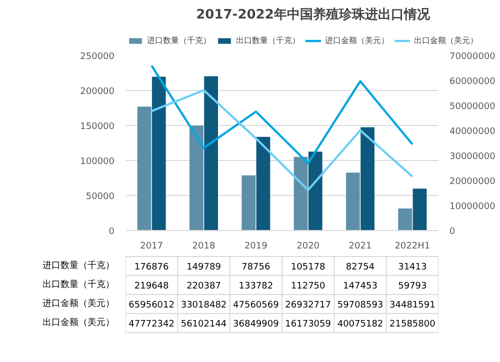  Describe the element at coordinates (360, 247) in the screenshot. I see `x-tick-label: 2021` at that location.